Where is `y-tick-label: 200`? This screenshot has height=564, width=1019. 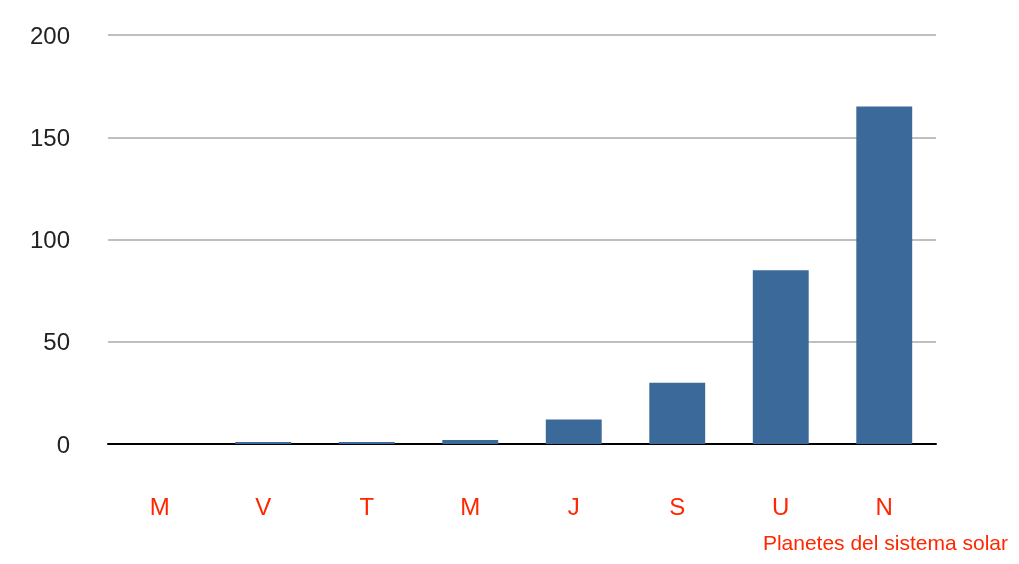 y-tick-label: 200 is located at coordinates (49, 35).